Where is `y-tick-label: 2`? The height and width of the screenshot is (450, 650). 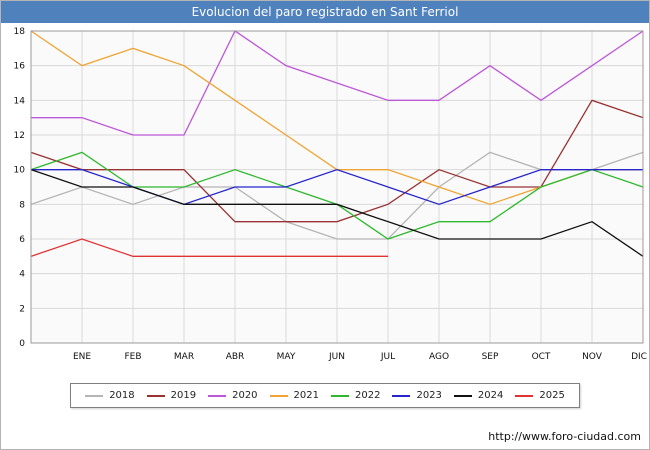
y-tick-label: 2 is located at coordinates (22, 309).